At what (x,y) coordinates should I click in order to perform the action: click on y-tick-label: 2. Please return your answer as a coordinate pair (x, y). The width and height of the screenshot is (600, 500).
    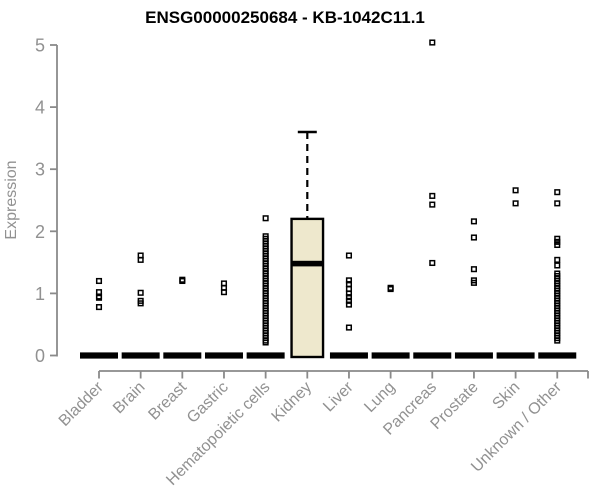
    Looking at the image, I should click on (40, 232).